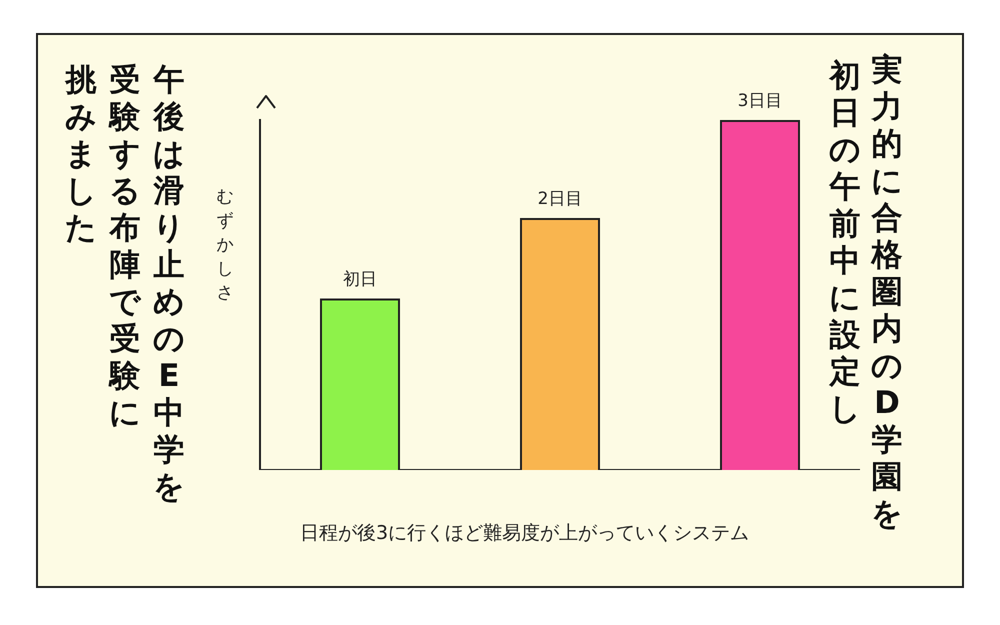  Describe the element at coordinates (525, 533) in the screenshot. I see `x-axis-title: 日程が後3に行くほど難易度が上がっていくシステム` at that location.